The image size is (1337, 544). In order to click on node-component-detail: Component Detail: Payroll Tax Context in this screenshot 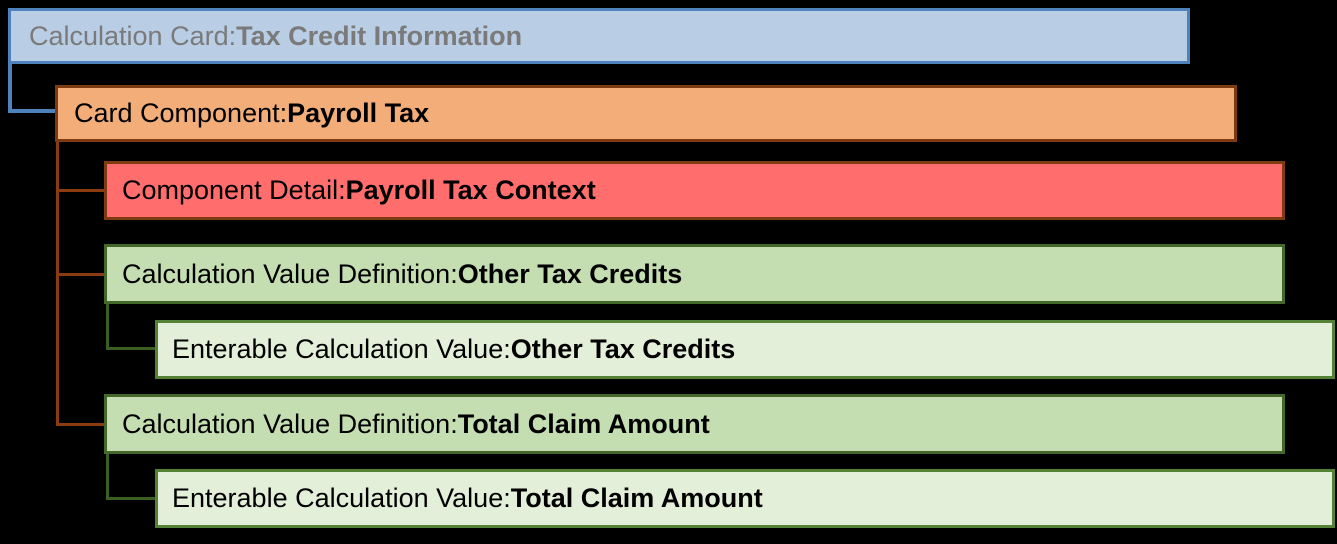, I will do `click(694, 190)`.